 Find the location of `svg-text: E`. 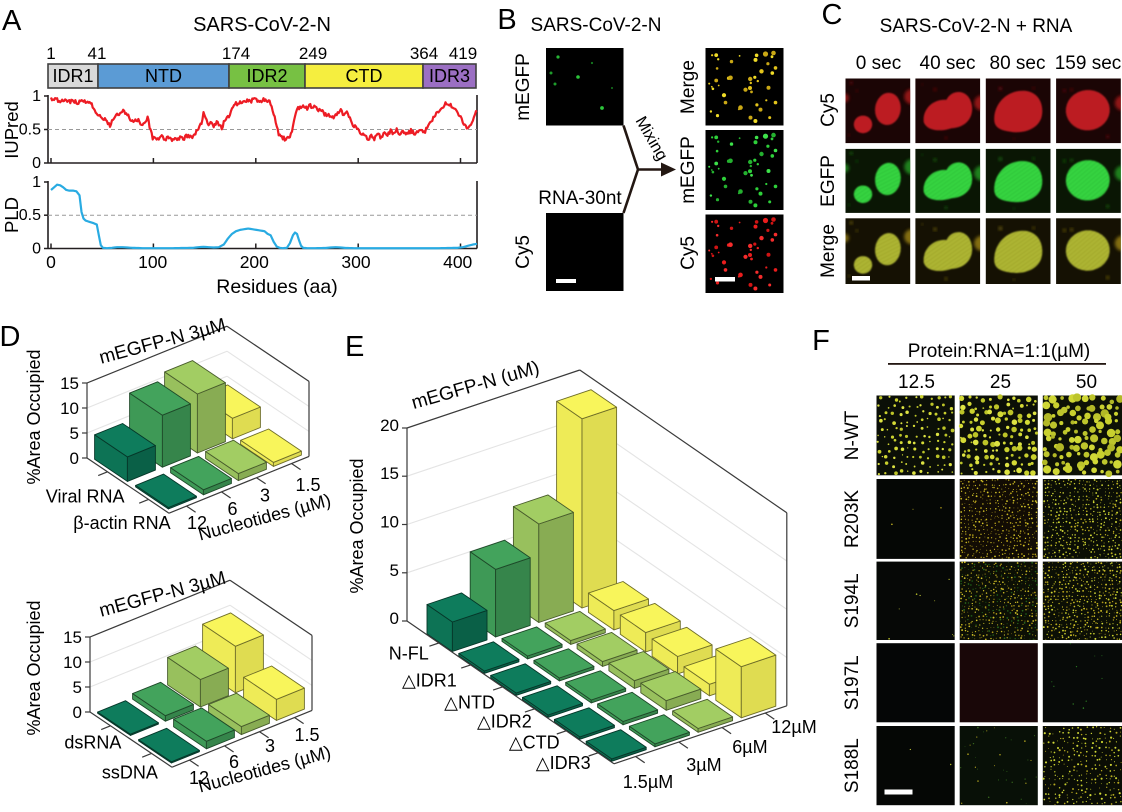

svg-text: E is located at coordinates (354, 347).